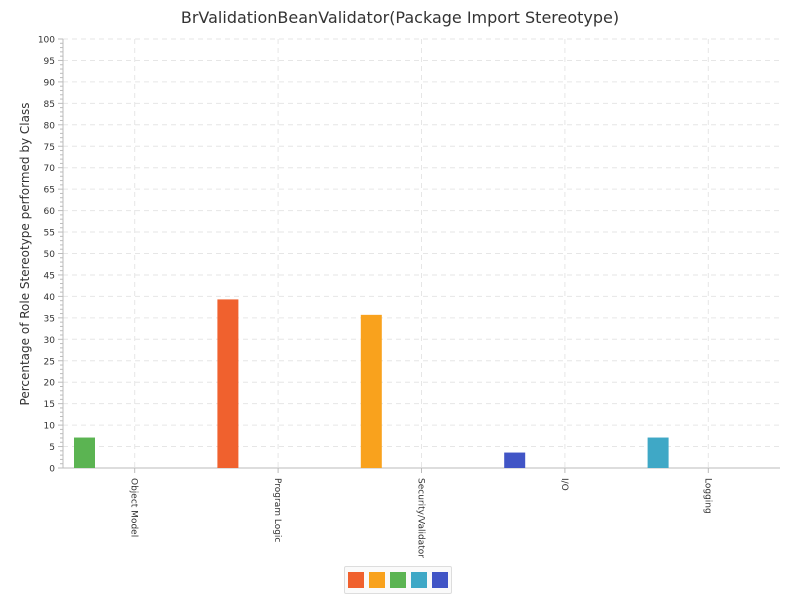  Describe the element at coordinates (50, 126) in the screenshot. I see `y-tick-label: 80` at that location.